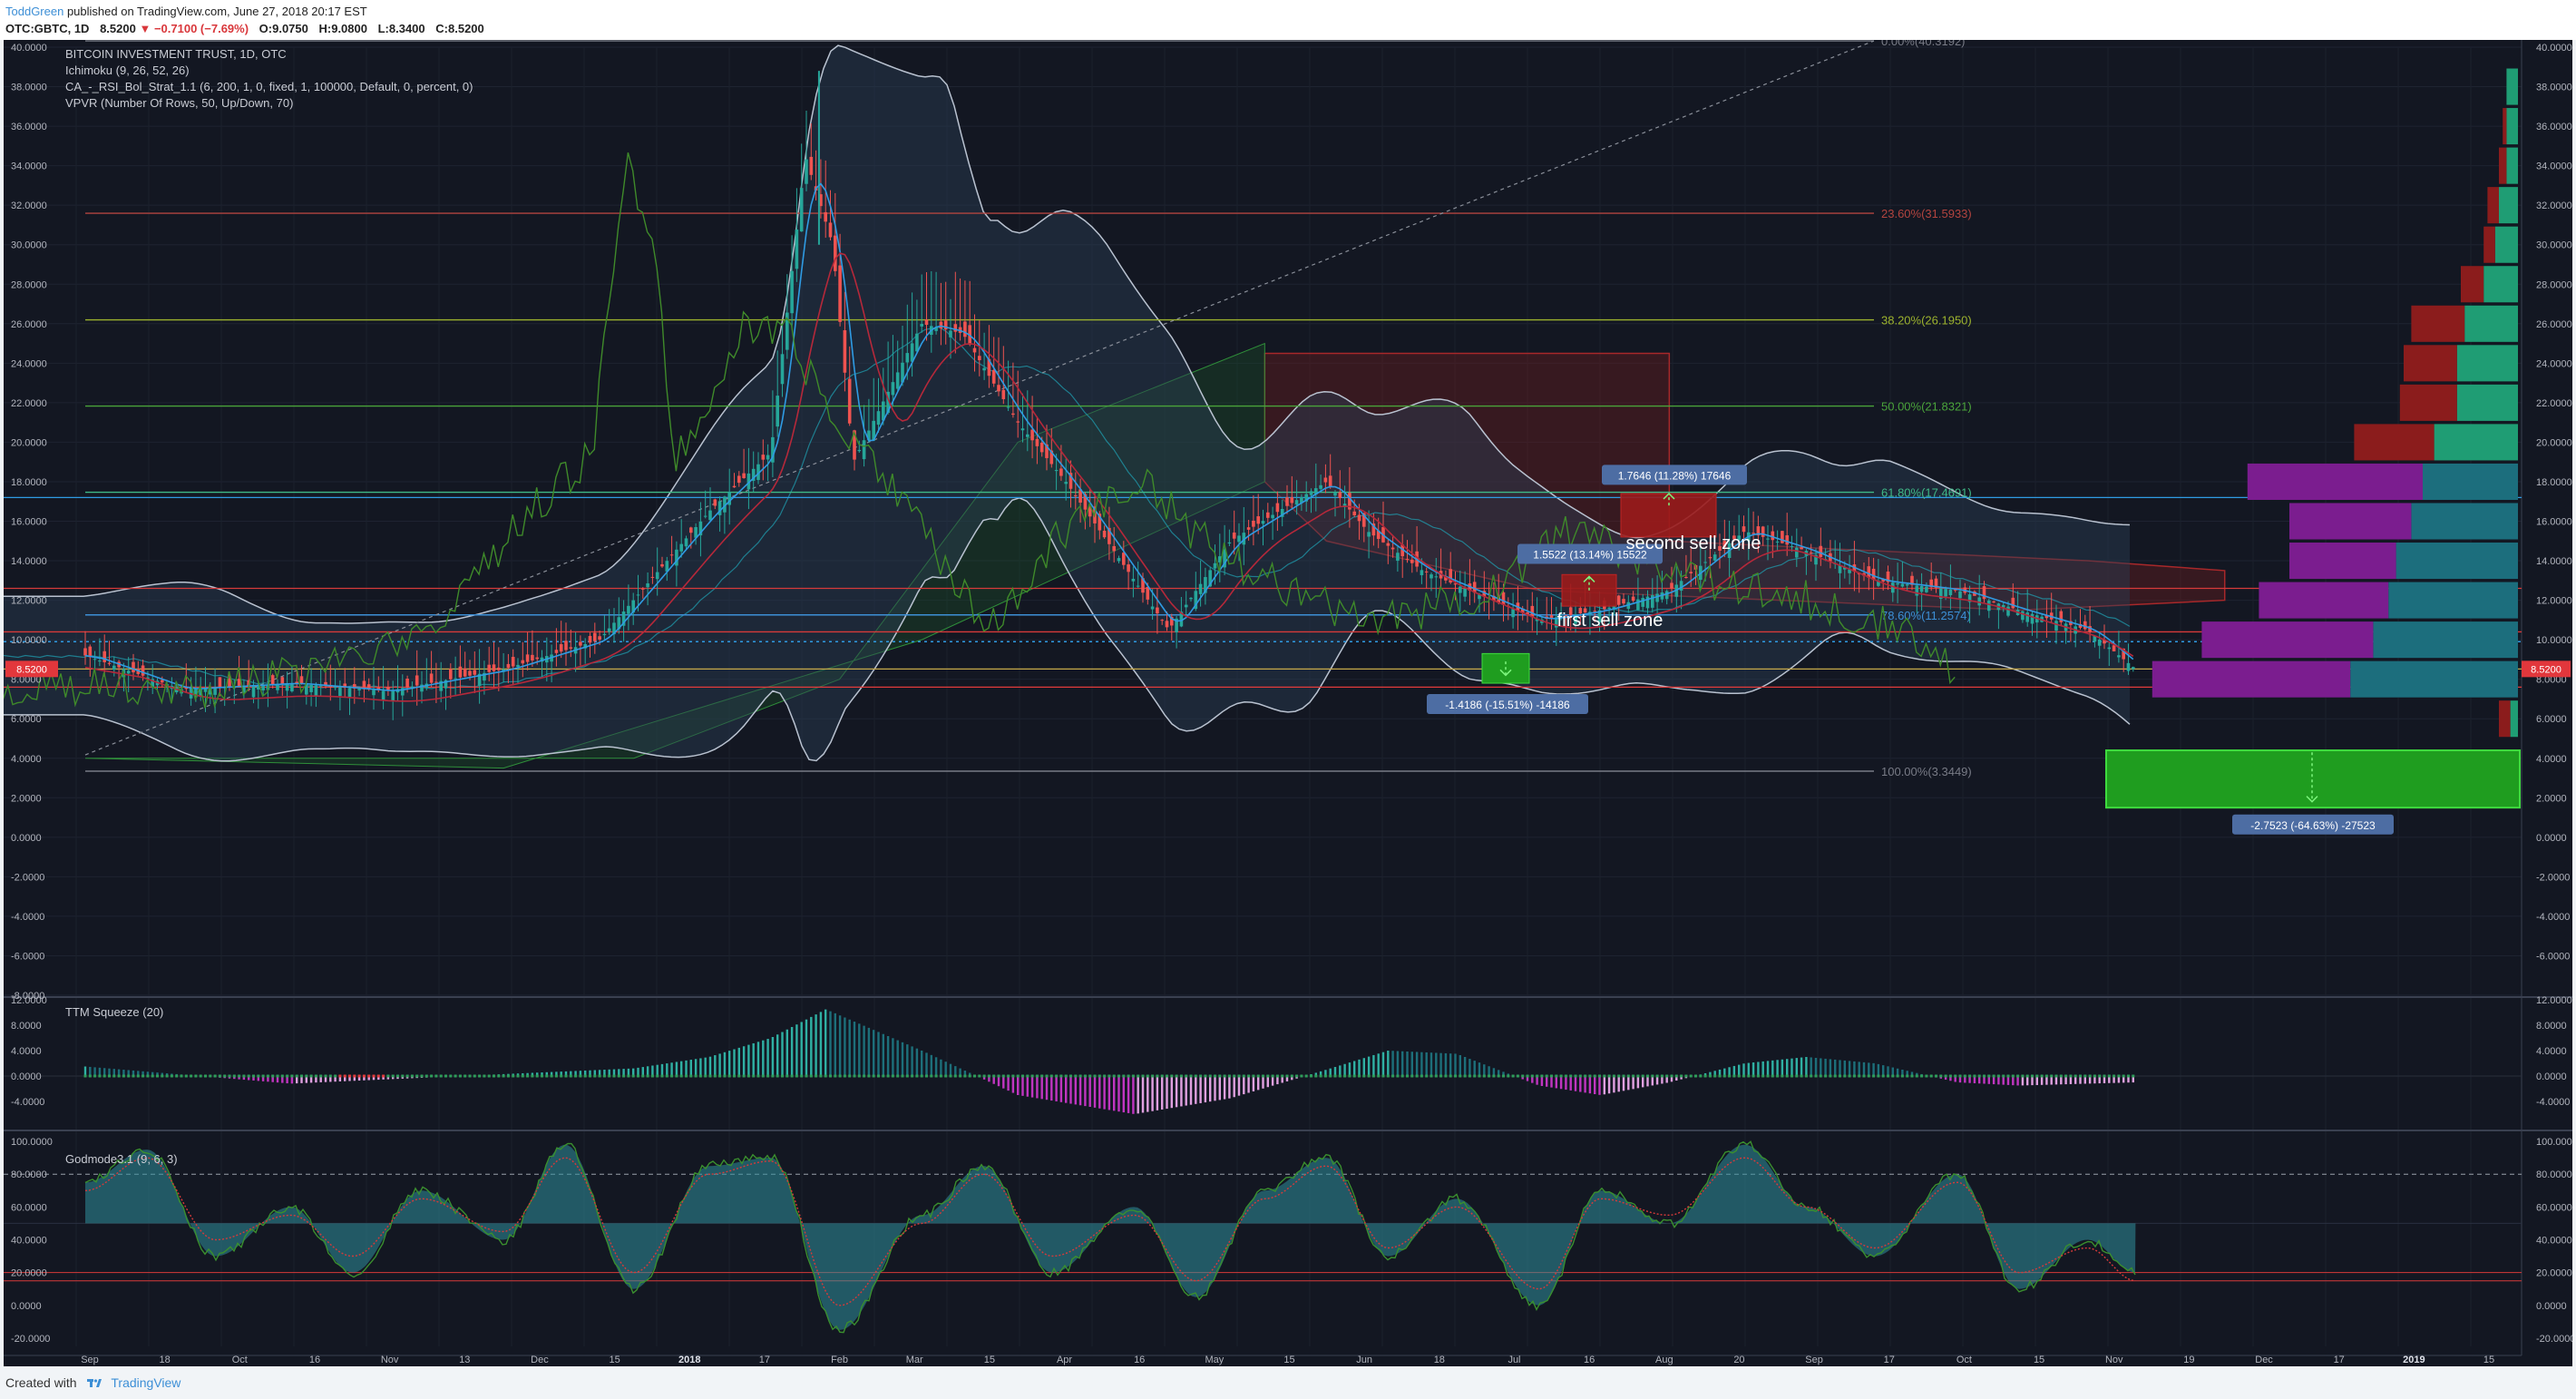 Image resolution: width=2576 pixels, height=1399 pixels. Describe the element at coordinates (2551, 719) in the screenshot. I see `right-price-tick: 6.0000` at that location.